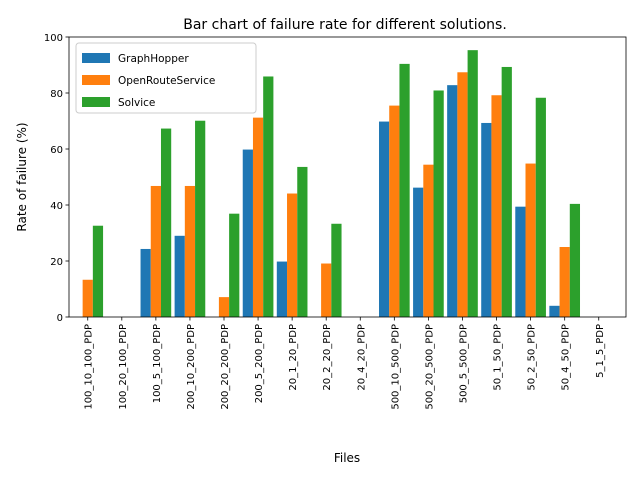 The height and width of the screenshot is (480, 640). What do you see at coordinates (429, 367) in the screenshot?
I see `x-tick-label: 500_20_500_PDP` at bounding box center [429, 367].